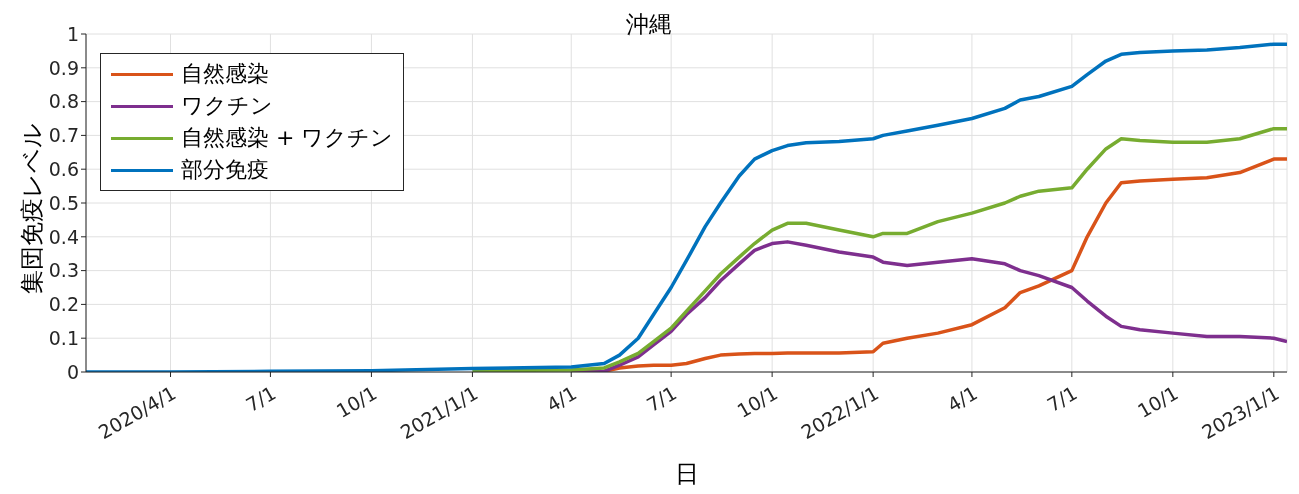 This screenshot has height=494, width=1299. What do you see at coordinates (63, 101) in the screenshot?
I see `y-tick-label: 0.8` at bounding box center [63, 101].